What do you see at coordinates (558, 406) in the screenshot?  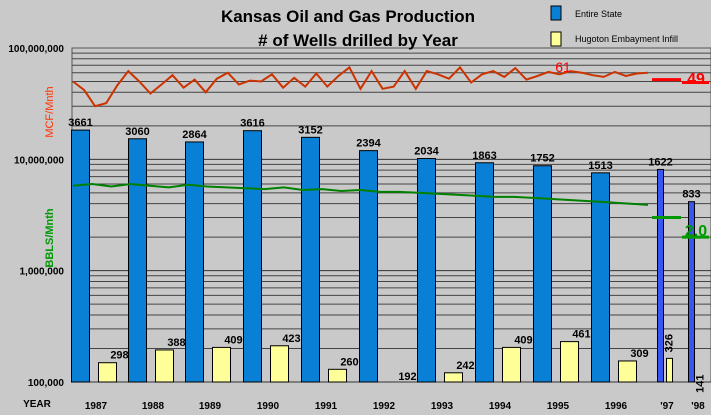 I see `x-tick-label: 1995` at bounding box center [558, 406].